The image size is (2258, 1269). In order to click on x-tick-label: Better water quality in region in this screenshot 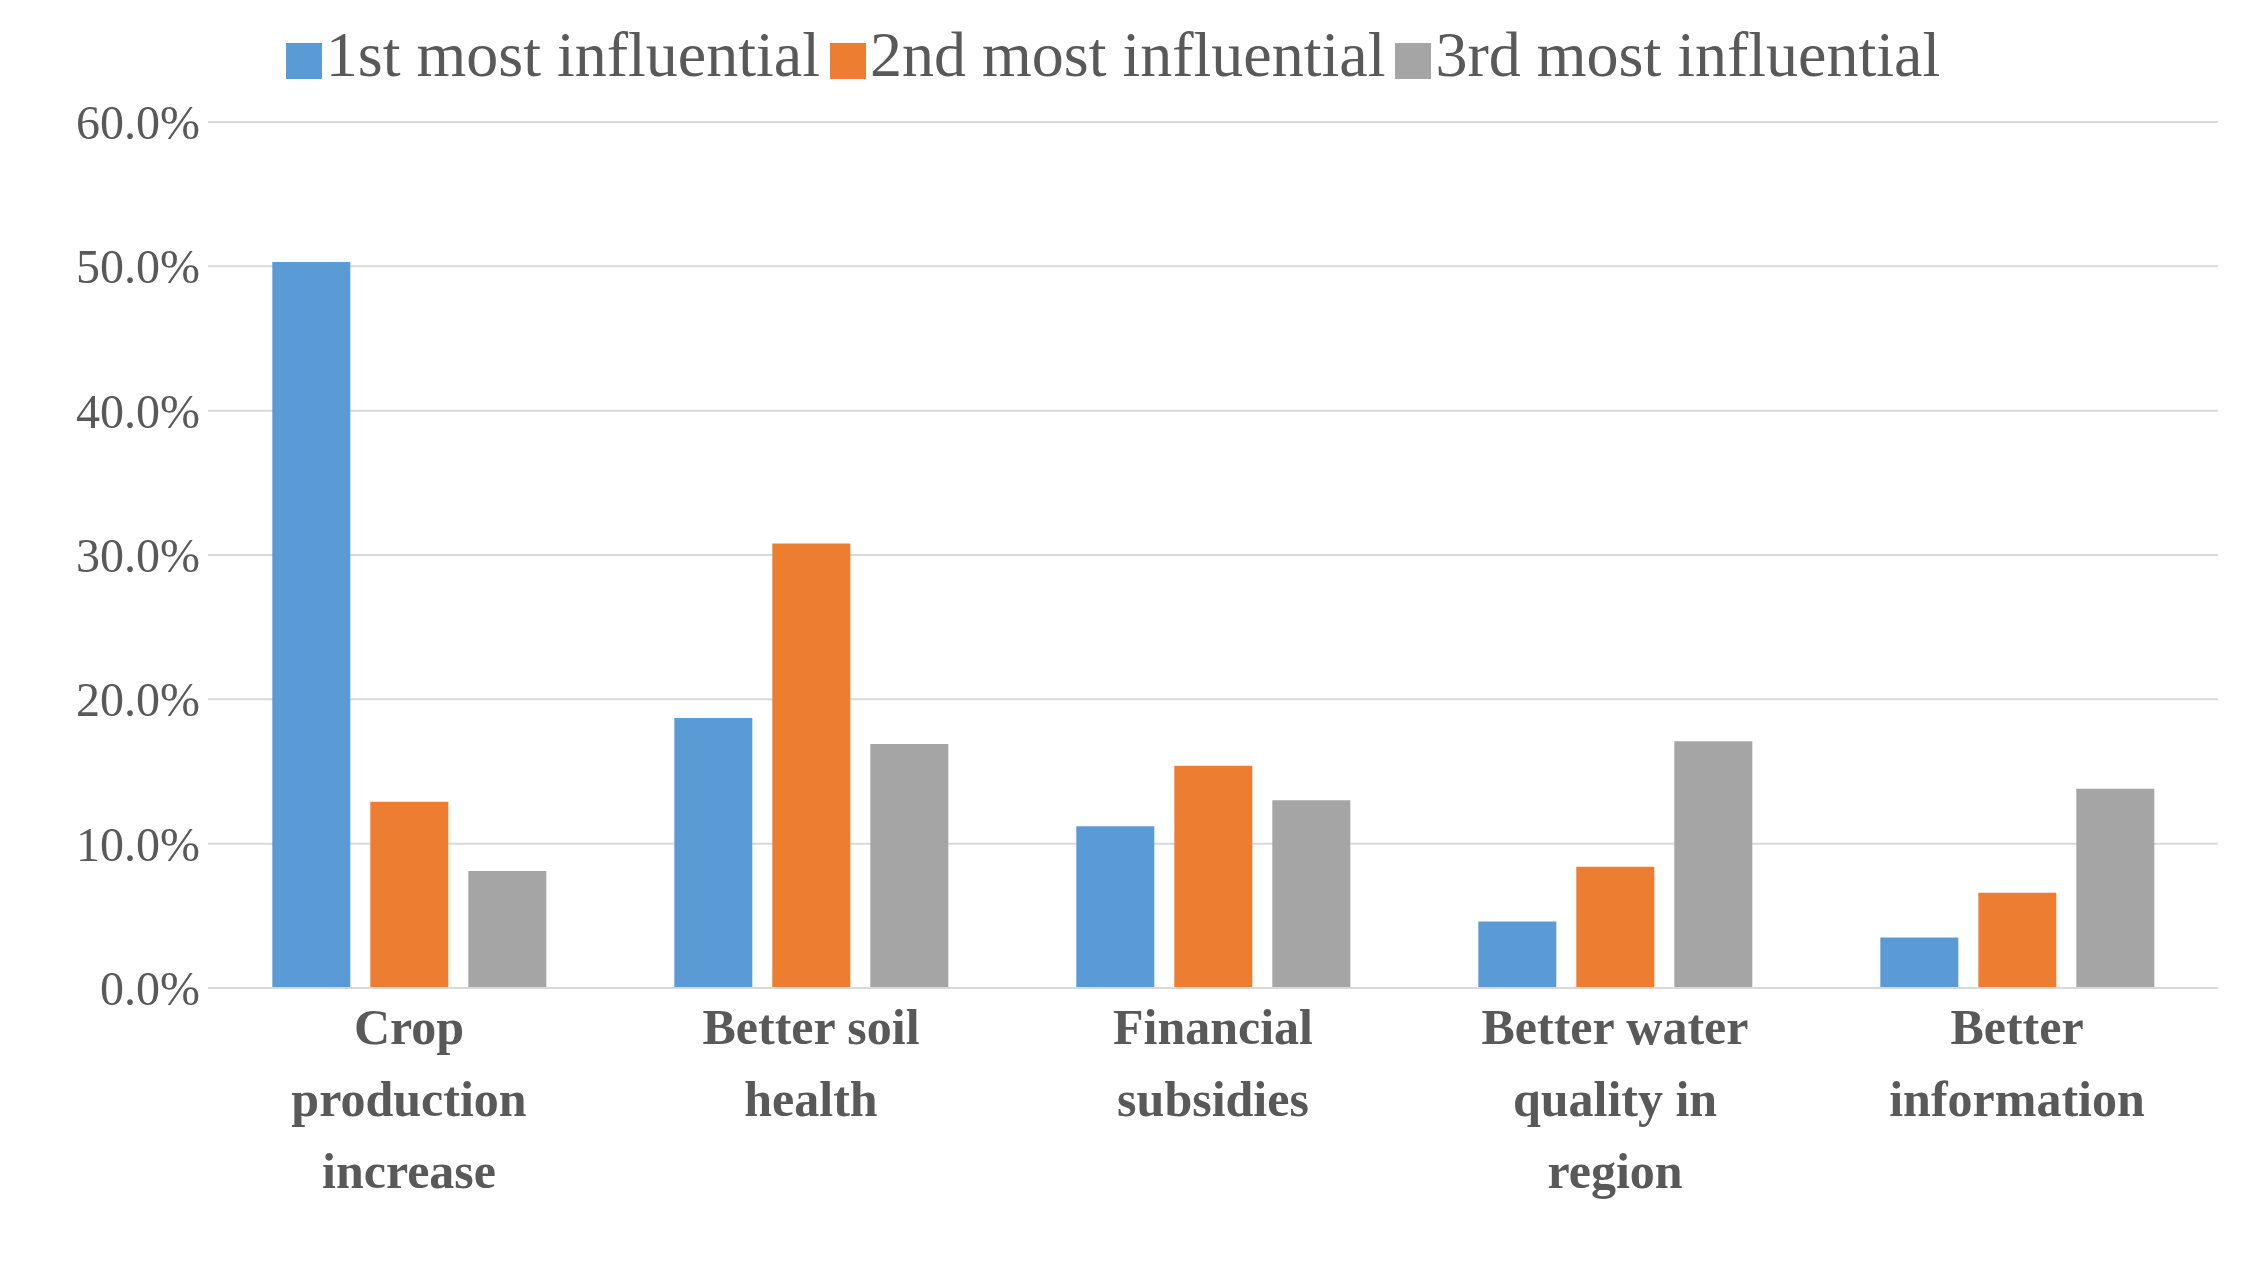, I will do `click(1615, 1099)`.